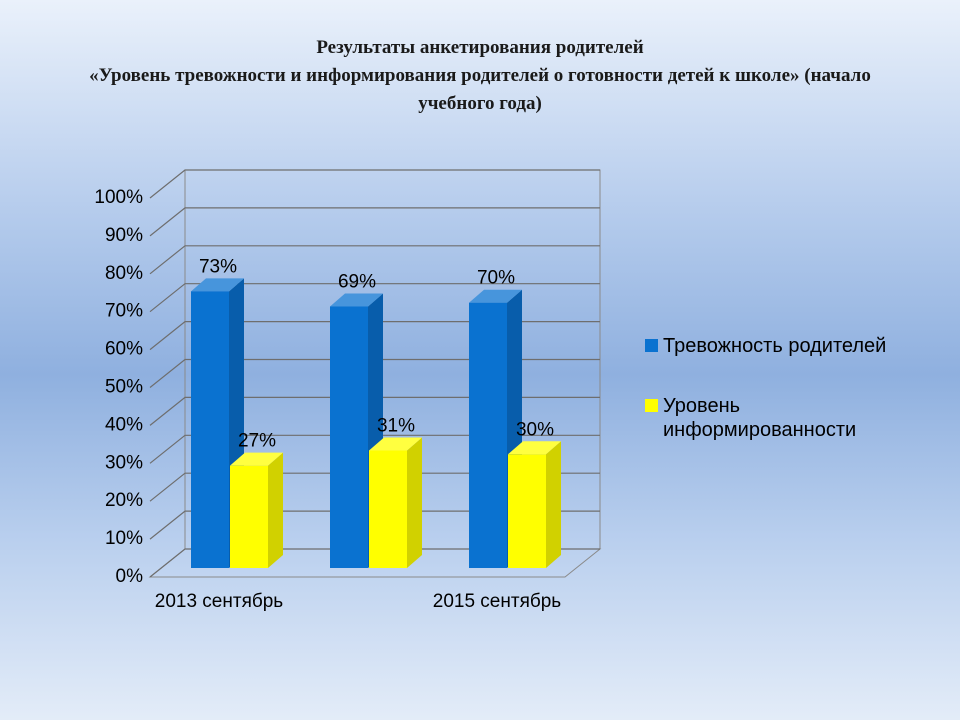  Describe the element at coordinates (218, 266) in the screenshot. I see `value-label: 73%` at that location.